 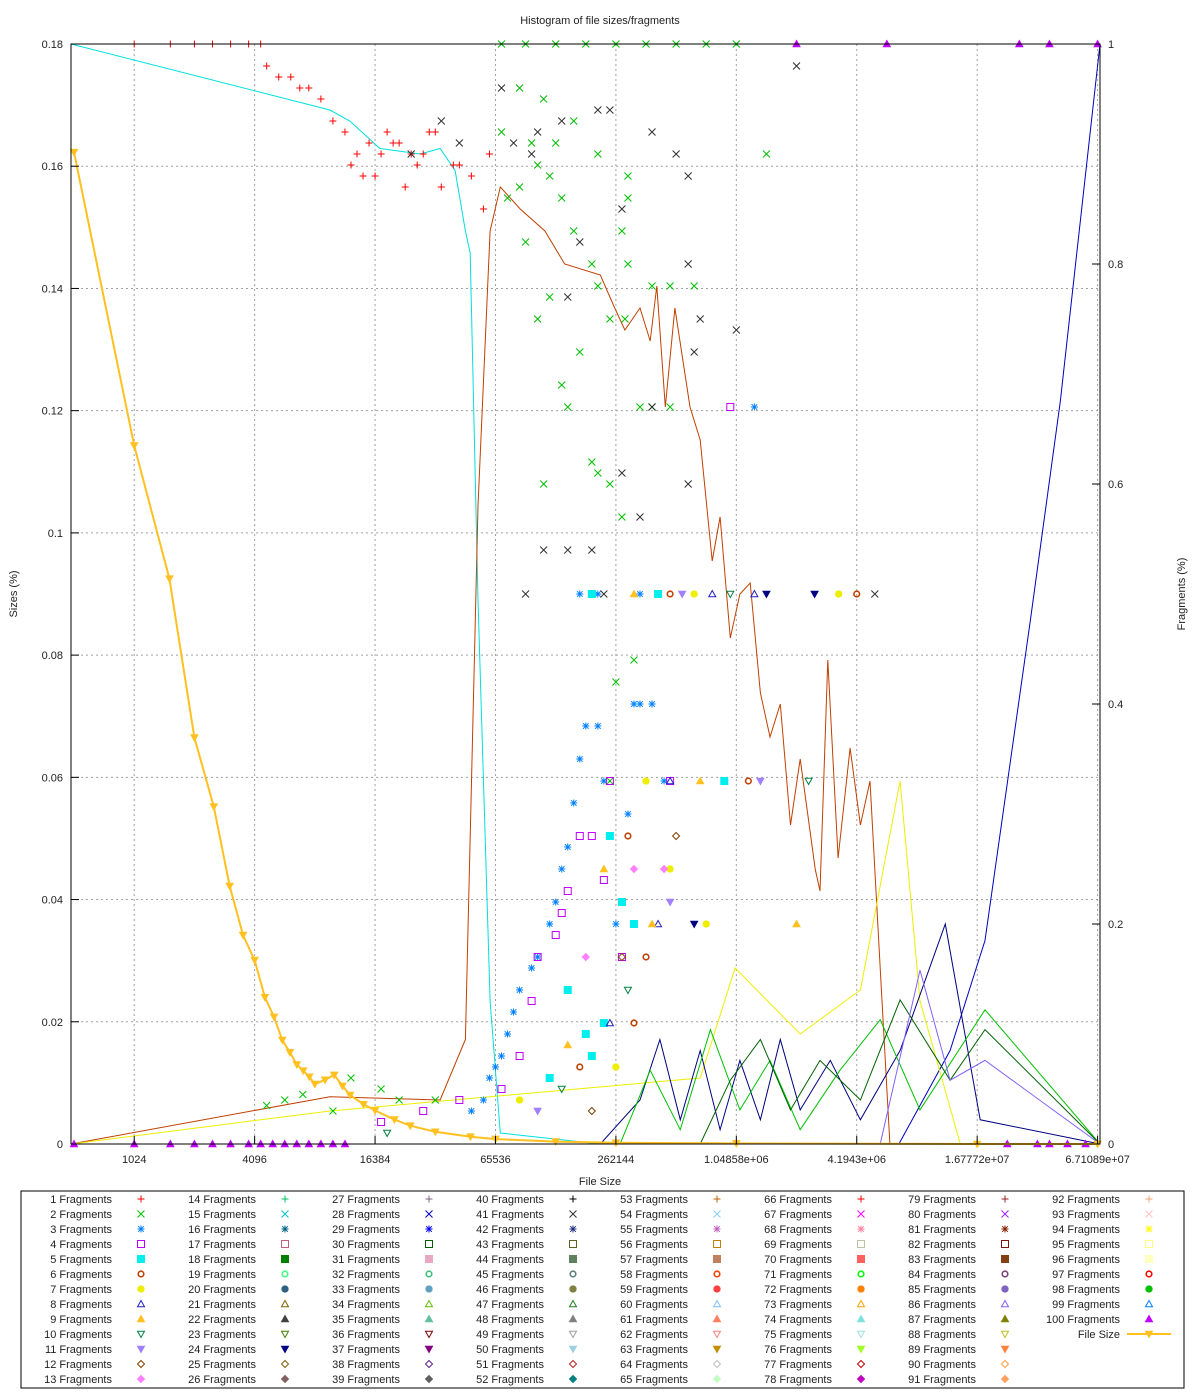 I want to click on legend-item: 37 Fragments, so click(x=383, y=1350).